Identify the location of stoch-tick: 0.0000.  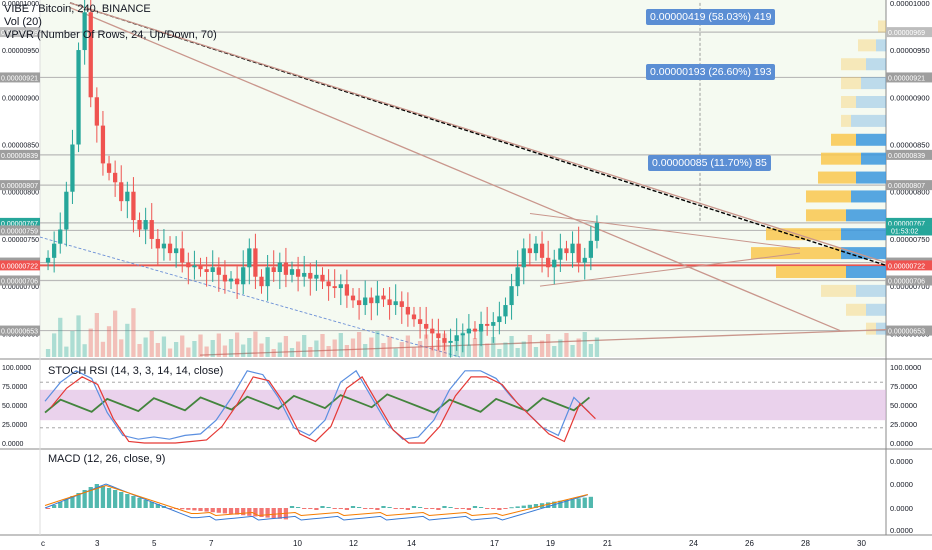
(901, 443).